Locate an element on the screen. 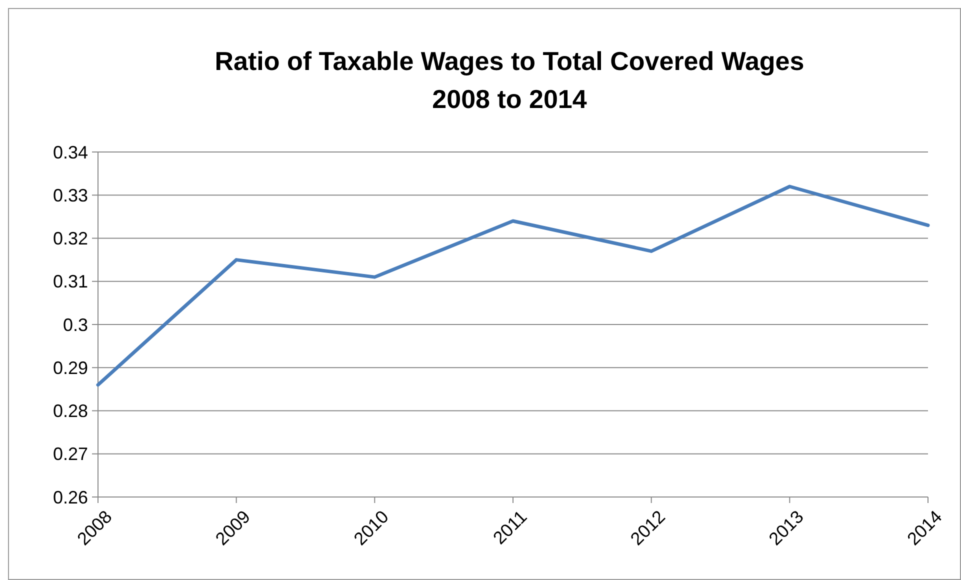 This screenshot has width=961, height=580. y-tick-label: 0.27 is located at coordinates (70, 454).